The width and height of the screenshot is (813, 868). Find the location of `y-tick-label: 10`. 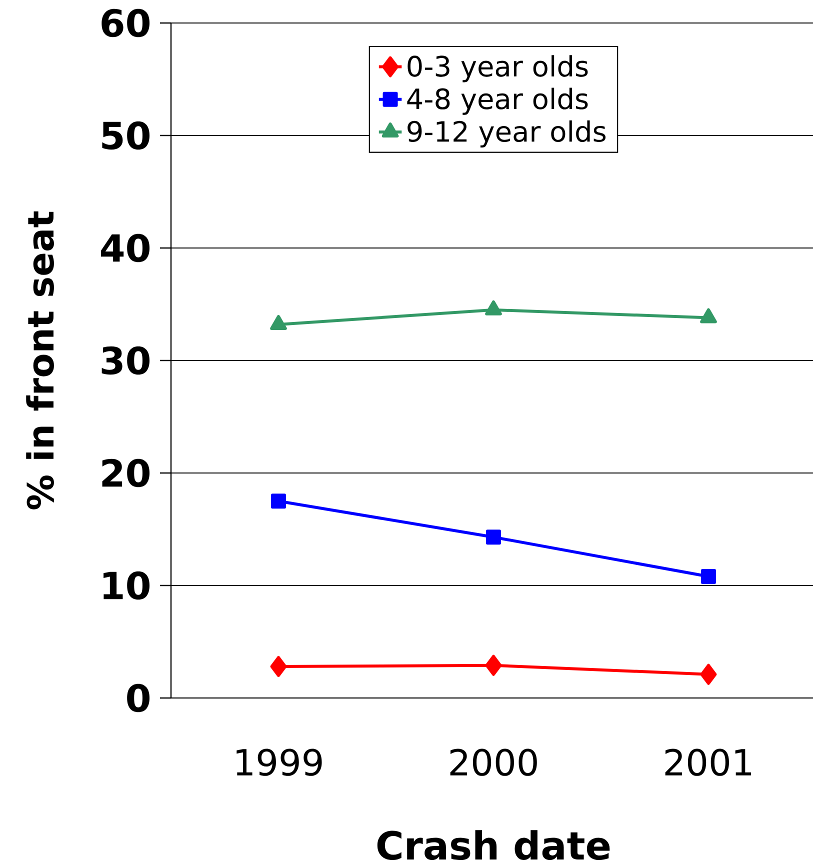

y-tick-label: 10 is located at coordinates (127, 585).